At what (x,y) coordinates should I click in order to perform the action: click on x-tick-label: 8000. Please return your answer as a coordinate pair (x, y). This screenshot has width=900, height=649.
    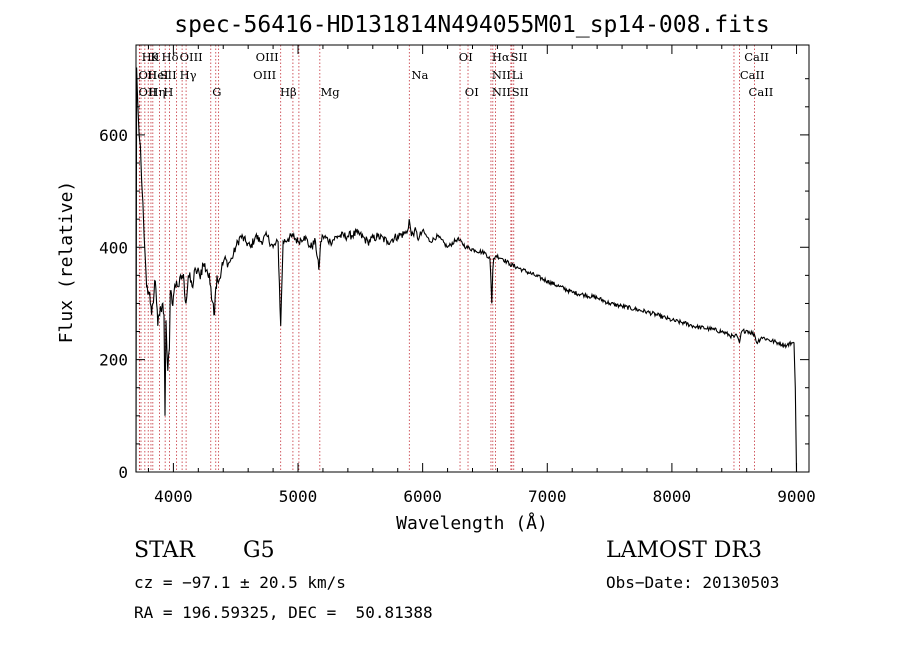
    Looking at the image, I should click on (672, 496).